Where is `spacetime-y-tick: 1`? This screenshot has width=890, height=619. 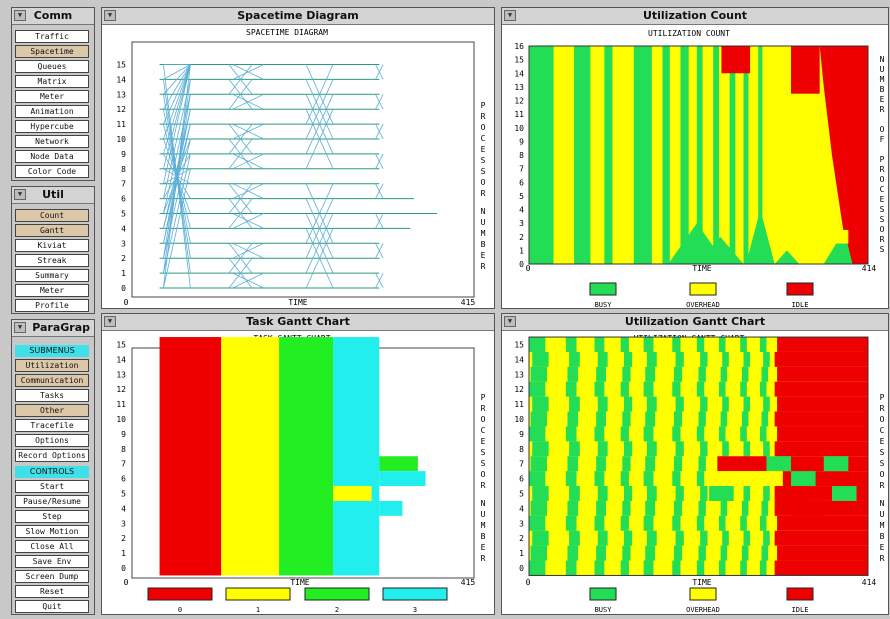
spacetime-y-tick: 1 is located at coordinates (123, 273).